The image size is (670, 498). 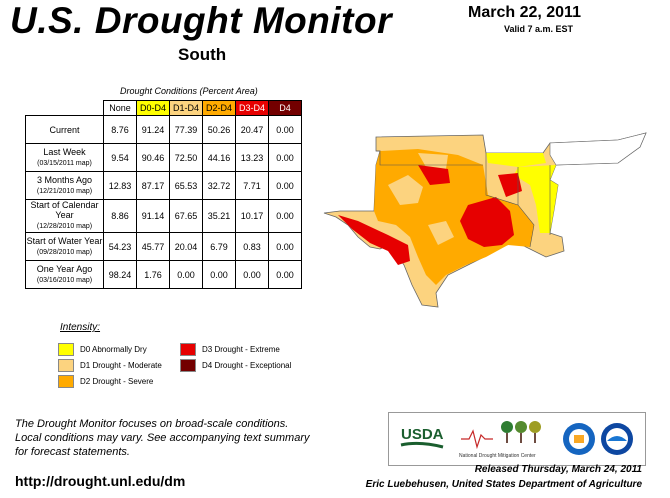 What do you see at coordinates (285, 108) in the screenshot?
I see `col-d4: D4` at bounding box center [285, 108].